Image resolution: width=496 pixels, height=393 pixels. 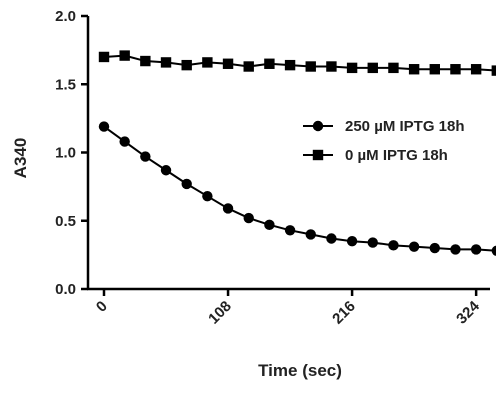 I want to click on legend: 250 µM IPTG 18h 0 µM IPTG 18h, so click(x=384, y=141).